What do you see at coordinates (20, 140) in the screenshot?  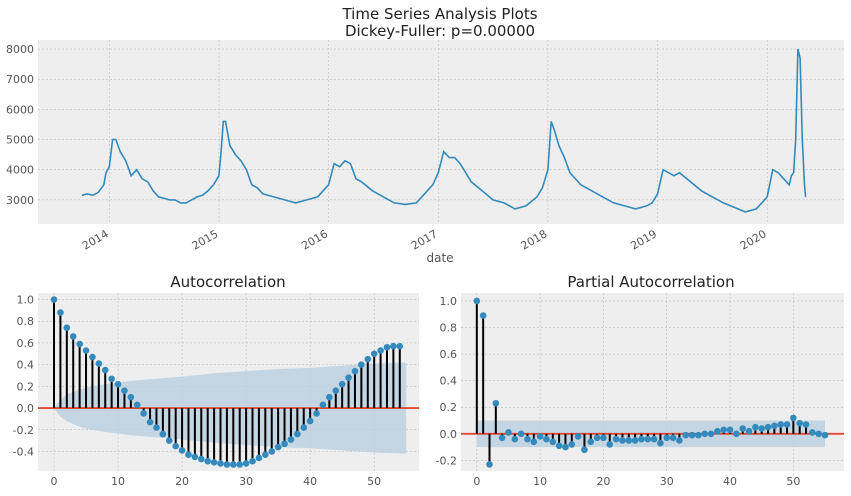 I see `timeseries-y-tick-label: 5000` at bounding box center [20, 140].